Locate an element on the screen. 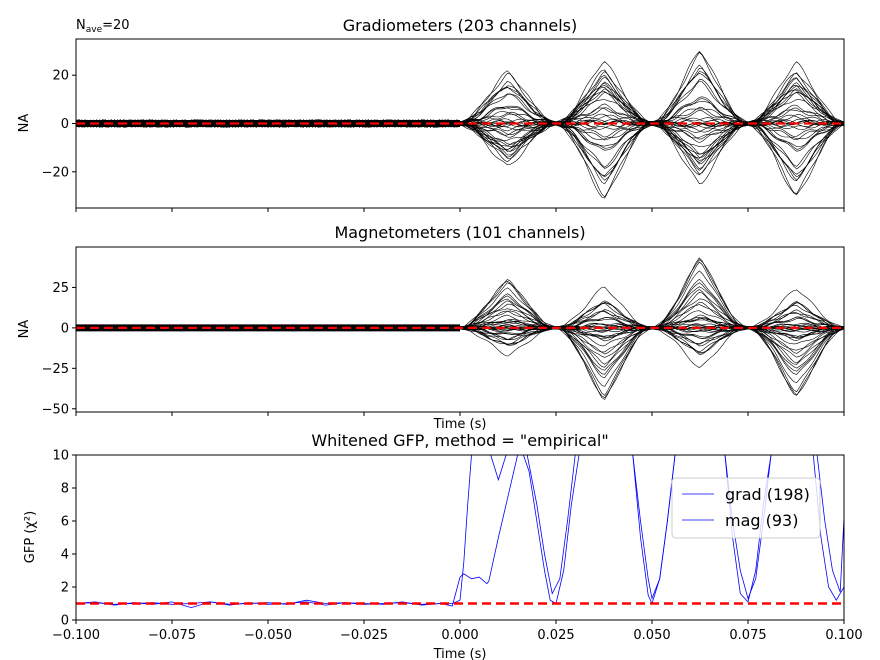 This screenshot has height=660, width=880. legend-grad-label: grad (198) is located at coordinates (767, 494).